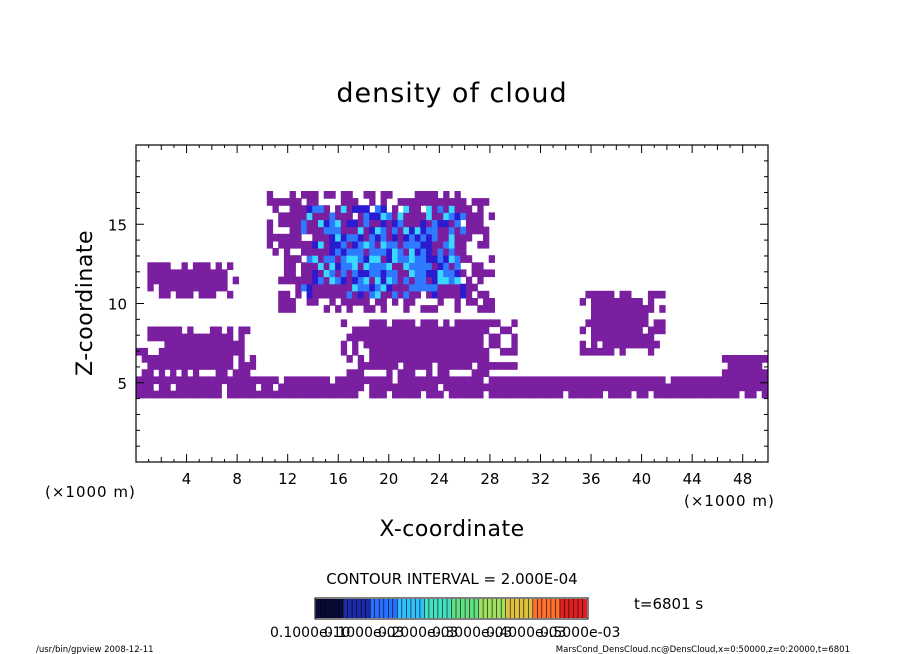 This screenshot has width=904, height=654. I want to click on colorbar-frame, so click(451, 608).